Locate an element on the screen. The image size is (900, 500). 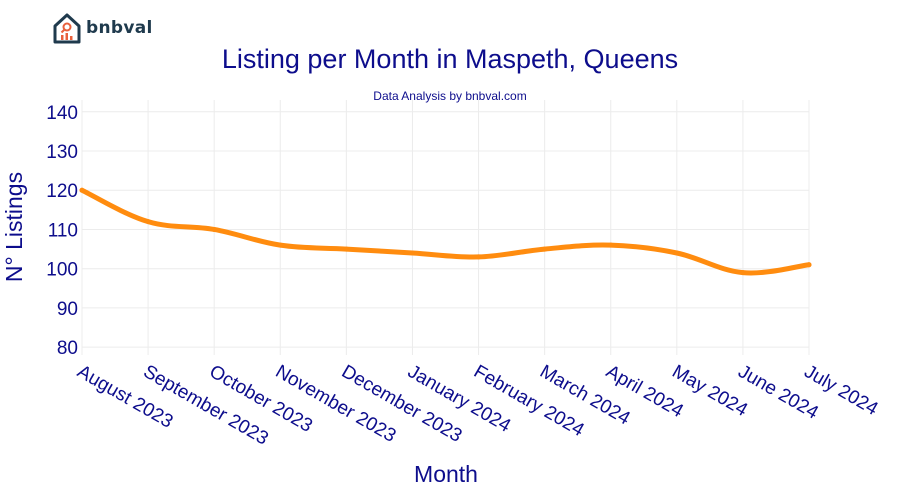
y-tick-label: 140 is located at coordinates (62, 113).